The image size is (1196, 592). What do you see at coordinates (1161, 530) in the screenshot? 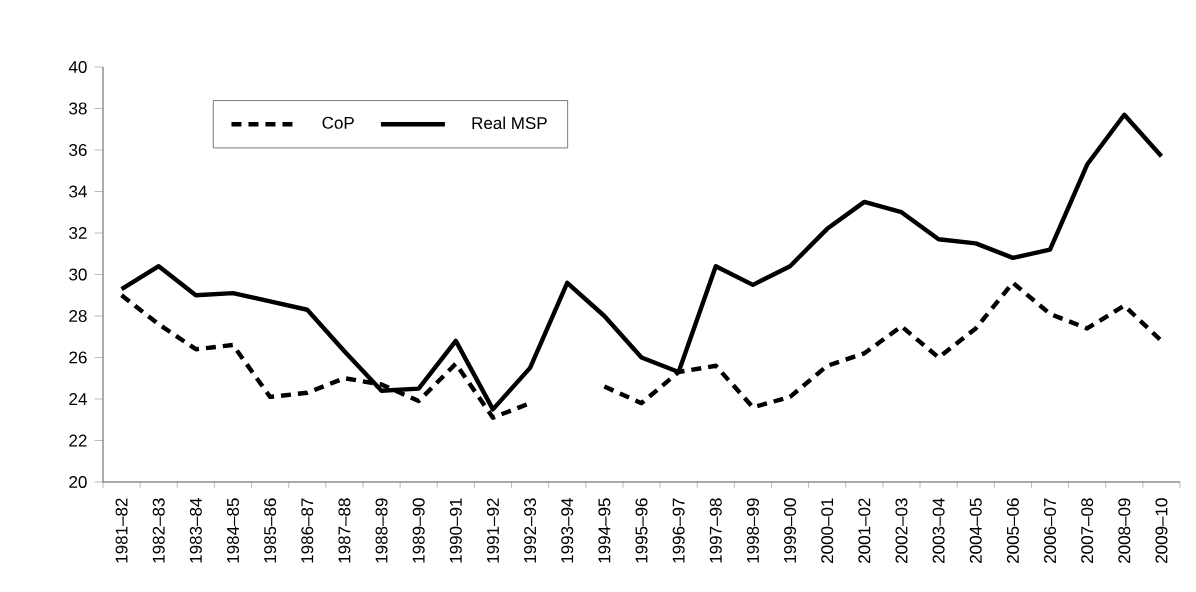
I see `x-tick-label: 2009–10` at bounding box center [1161, 530].